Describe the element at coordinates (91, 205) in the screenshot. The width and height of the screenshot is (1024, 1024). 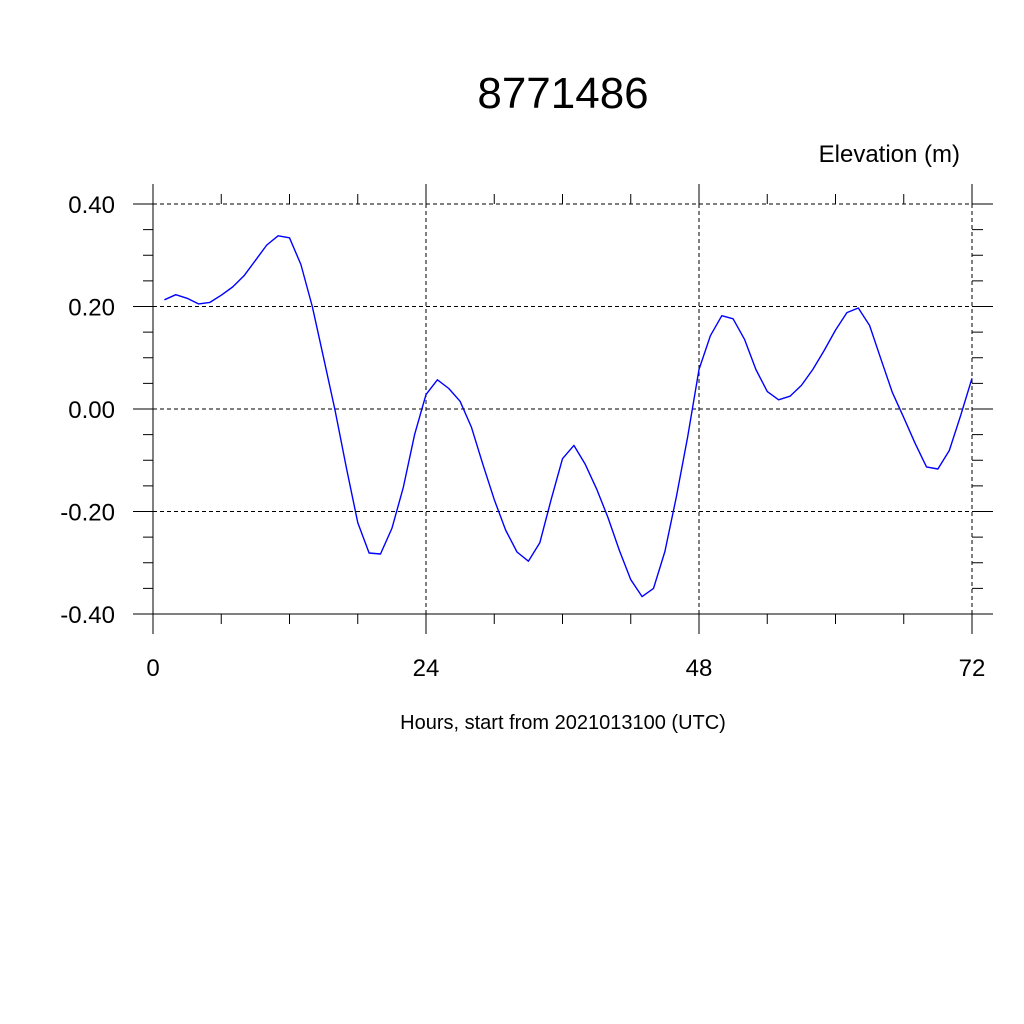
I see `y-tick-label: 0.40` at that location.